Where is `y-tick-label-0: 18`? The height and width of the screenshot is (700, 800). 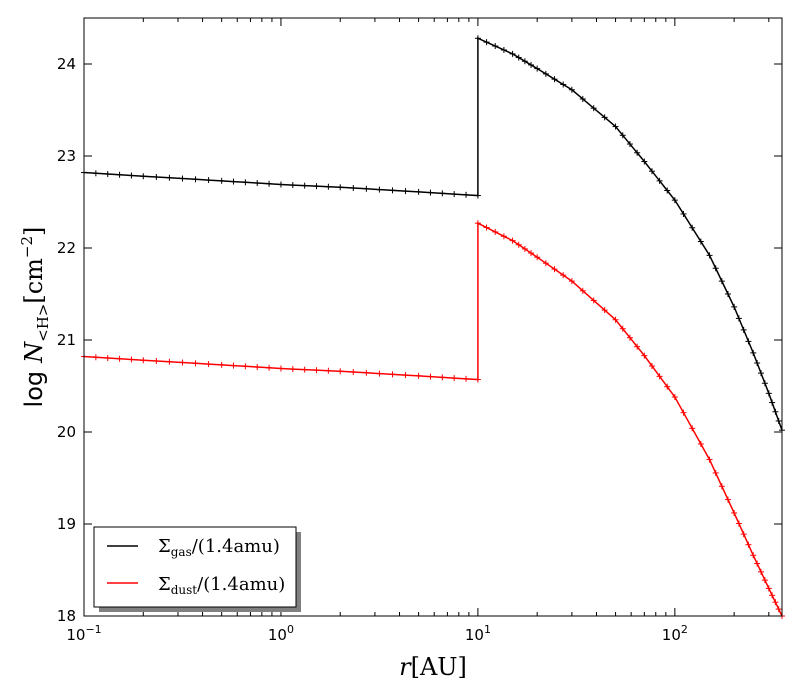
y-tick-label-0: 18 is located at coordinates (66, 616).